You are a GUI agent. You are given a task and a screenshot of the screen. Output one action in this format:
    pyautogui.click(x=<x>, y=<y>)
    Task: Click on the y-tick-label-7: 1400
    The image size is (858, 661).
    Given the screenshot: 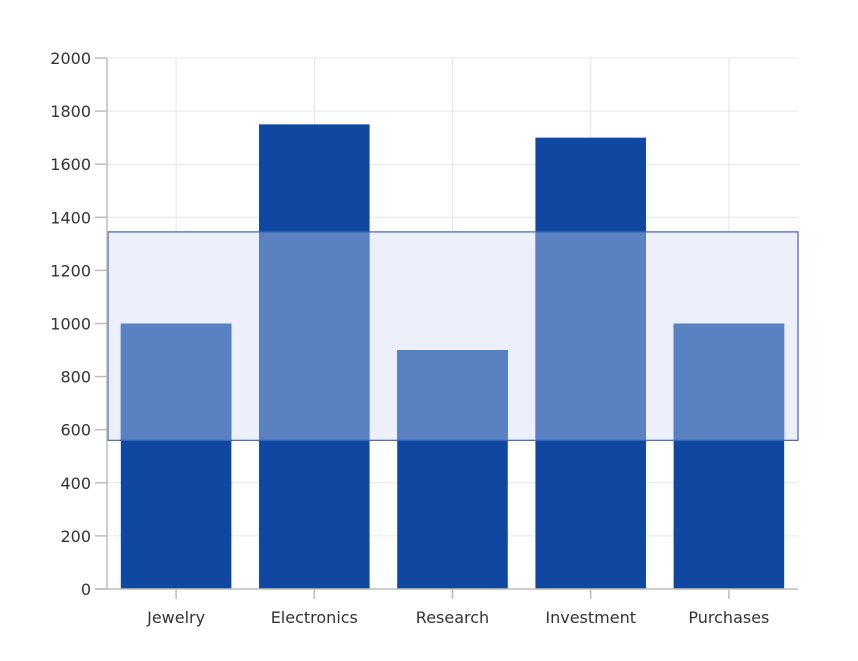 What is the action you would take?
    pyautogui.click(x=70, y=217)
    